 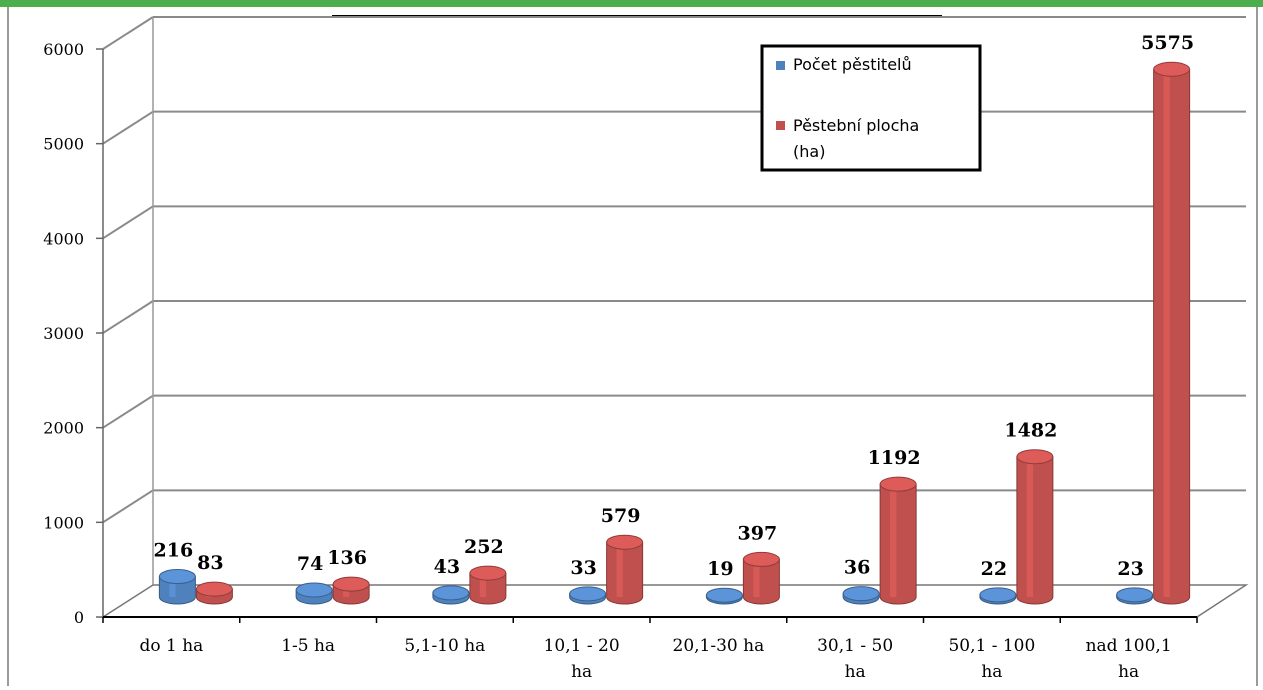 I want to click on data-label: 252, so click(x=484, y=547).